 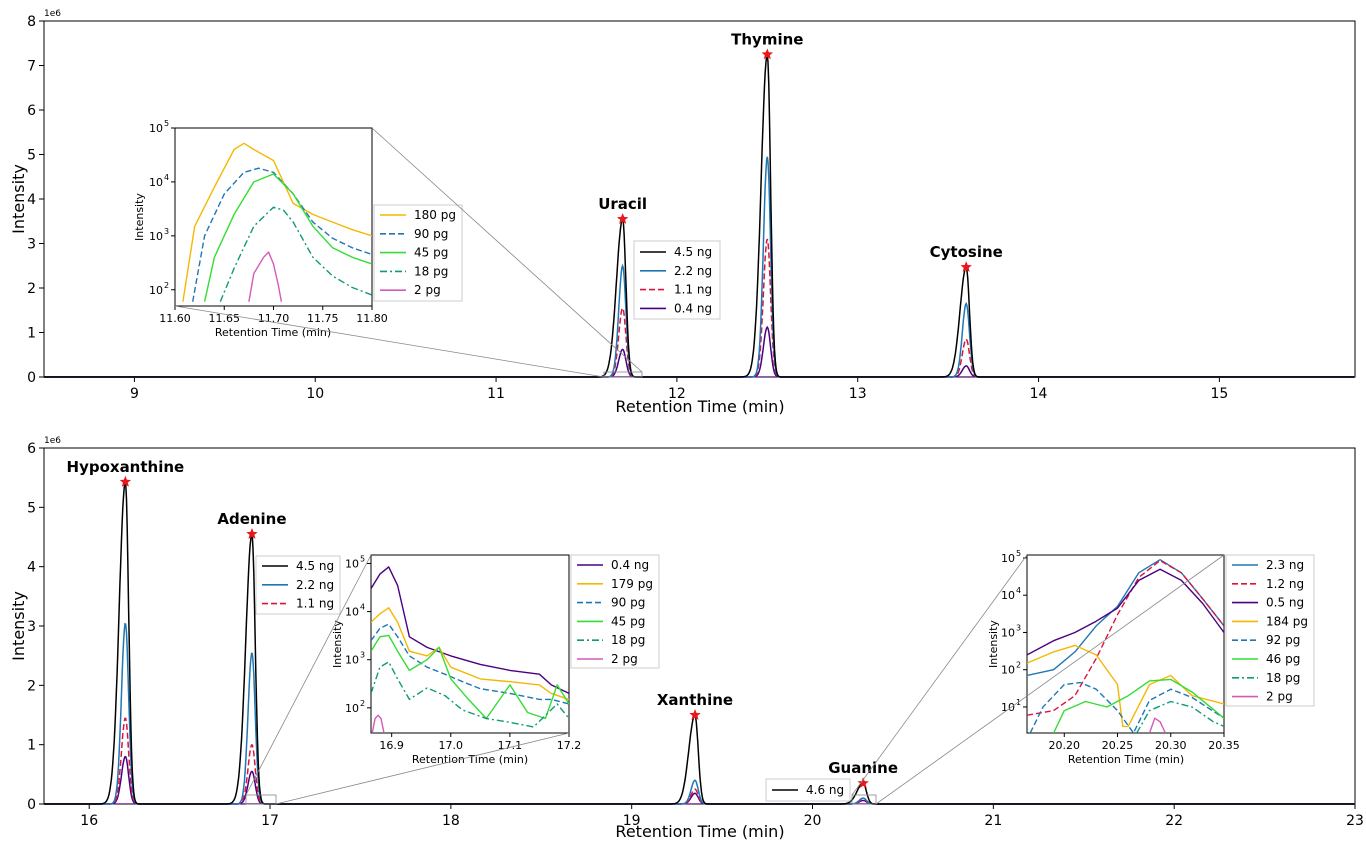 What do you see at coordinates (699, 831) in the screenshot?
I see `bottom-x-axis-label: Retention Time (min)` at bounding box center [699, 831].